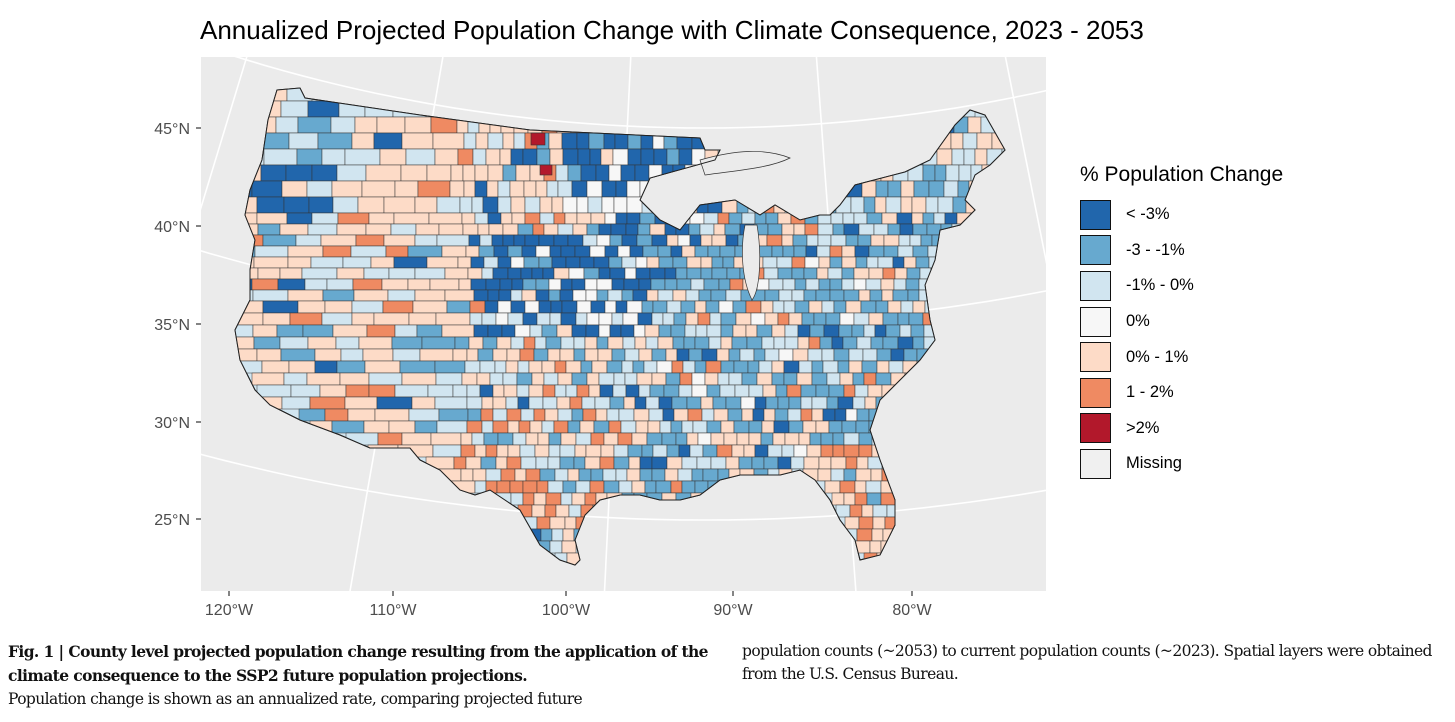 This screenshot has height=722, width=1455. What do you see at coordinates (733, 610) in the screenshot?
I see `x-tick-label: 90°W` at bounding box center [733, 610].